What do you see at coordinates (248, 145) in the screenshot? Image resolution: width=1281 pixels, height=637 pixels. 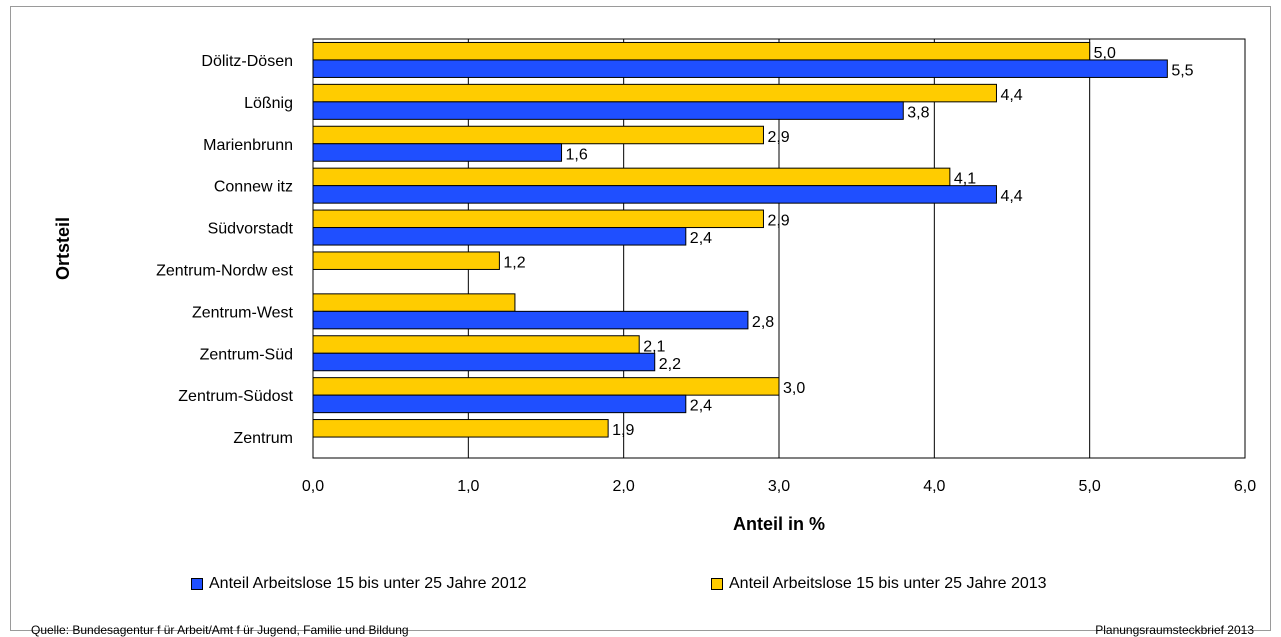 I see `category-label: Marienbrunn` at bounding box center [248, 145].